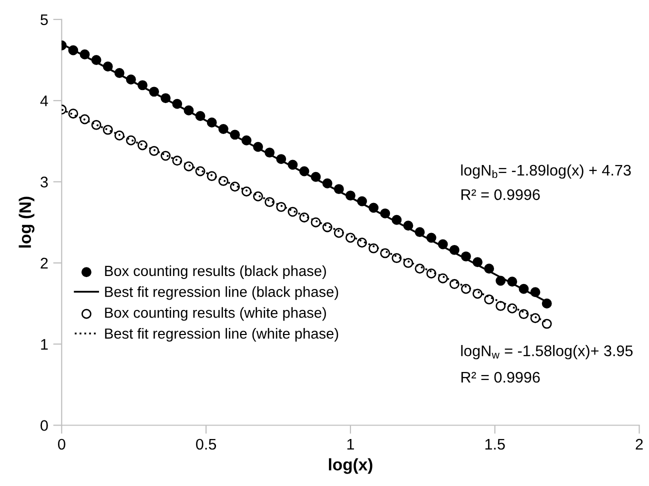 This screenshot has height=486, width=649. Describe the element at coordinates (44, 182) in the screenshot. I see `y-tick-label: 3` at that location.